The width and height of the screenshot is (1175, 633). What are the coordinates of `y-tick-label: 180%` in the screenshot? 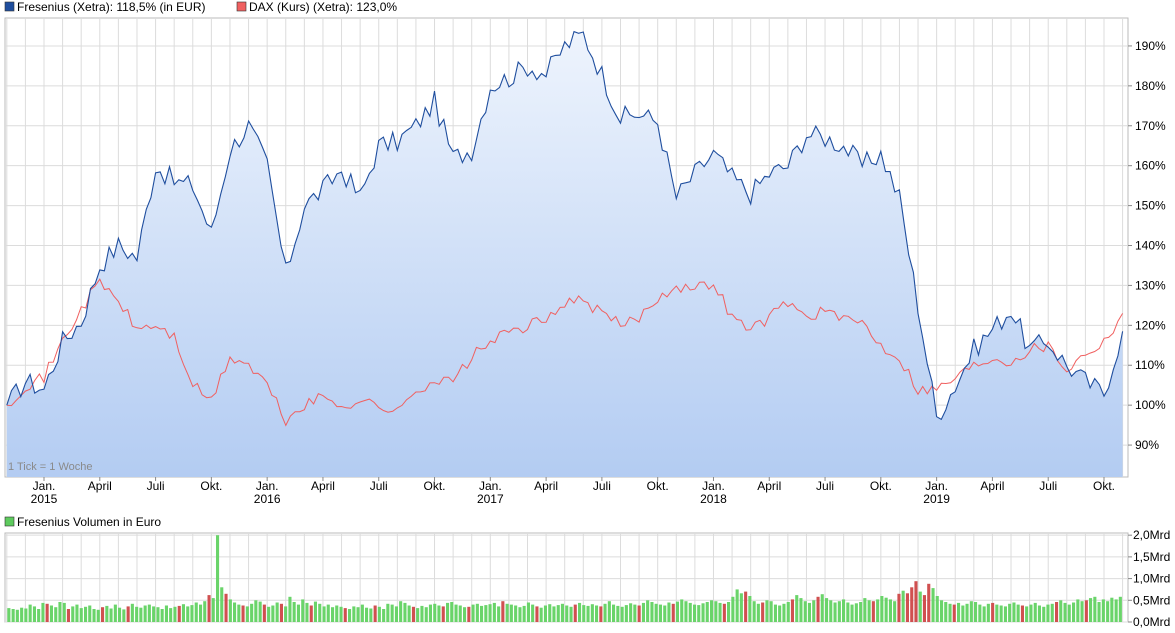 It's located at (1150, 86).